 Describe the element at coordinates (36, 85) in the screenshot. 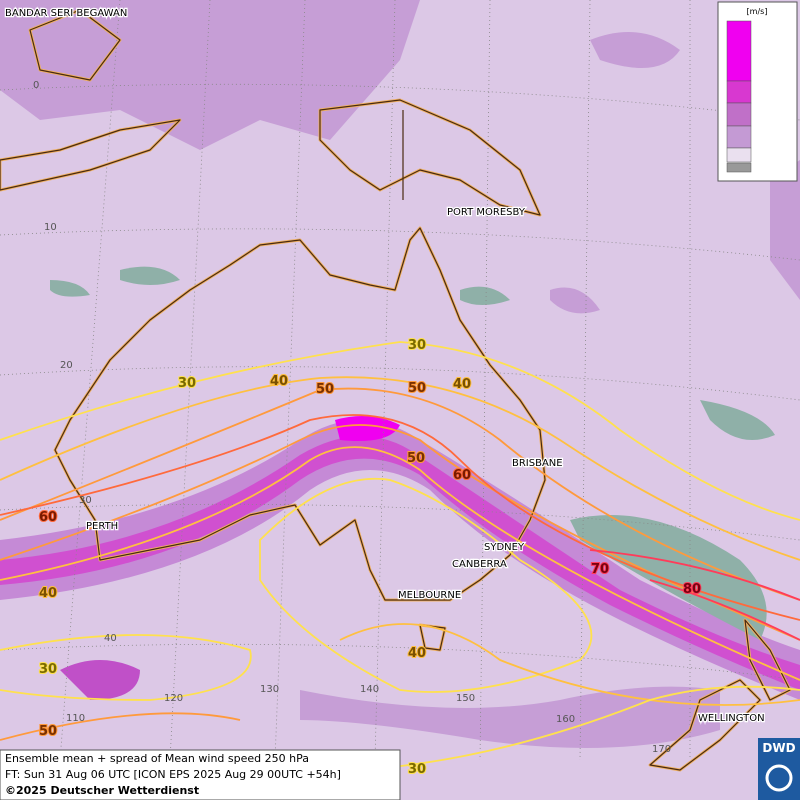

I see `latitude-label: 0` at that location.